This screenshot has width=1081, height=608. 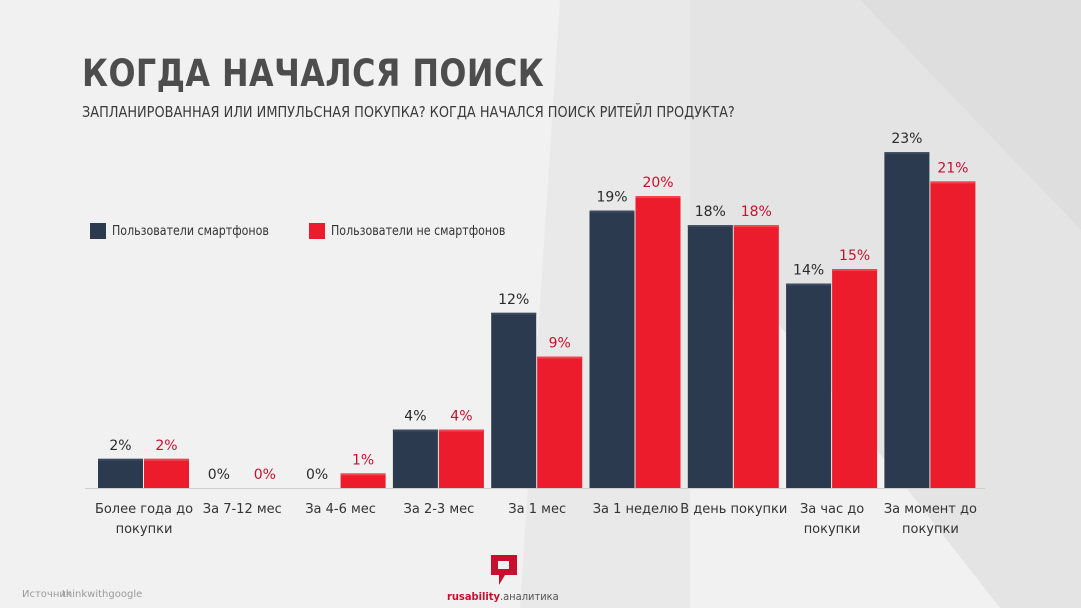 What do you see at coordinates (733, 509) in the screenshot?
I see `x-tick-label: В день покупки` at bounding box center [733, 509].